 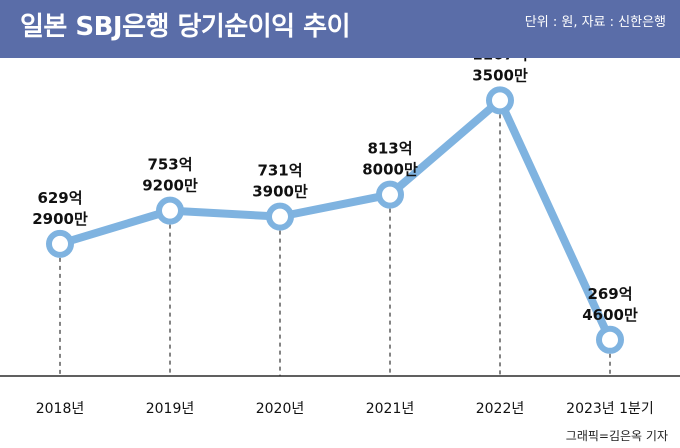 I want to click on data-label: 8000만, so click(x=390, y=170).